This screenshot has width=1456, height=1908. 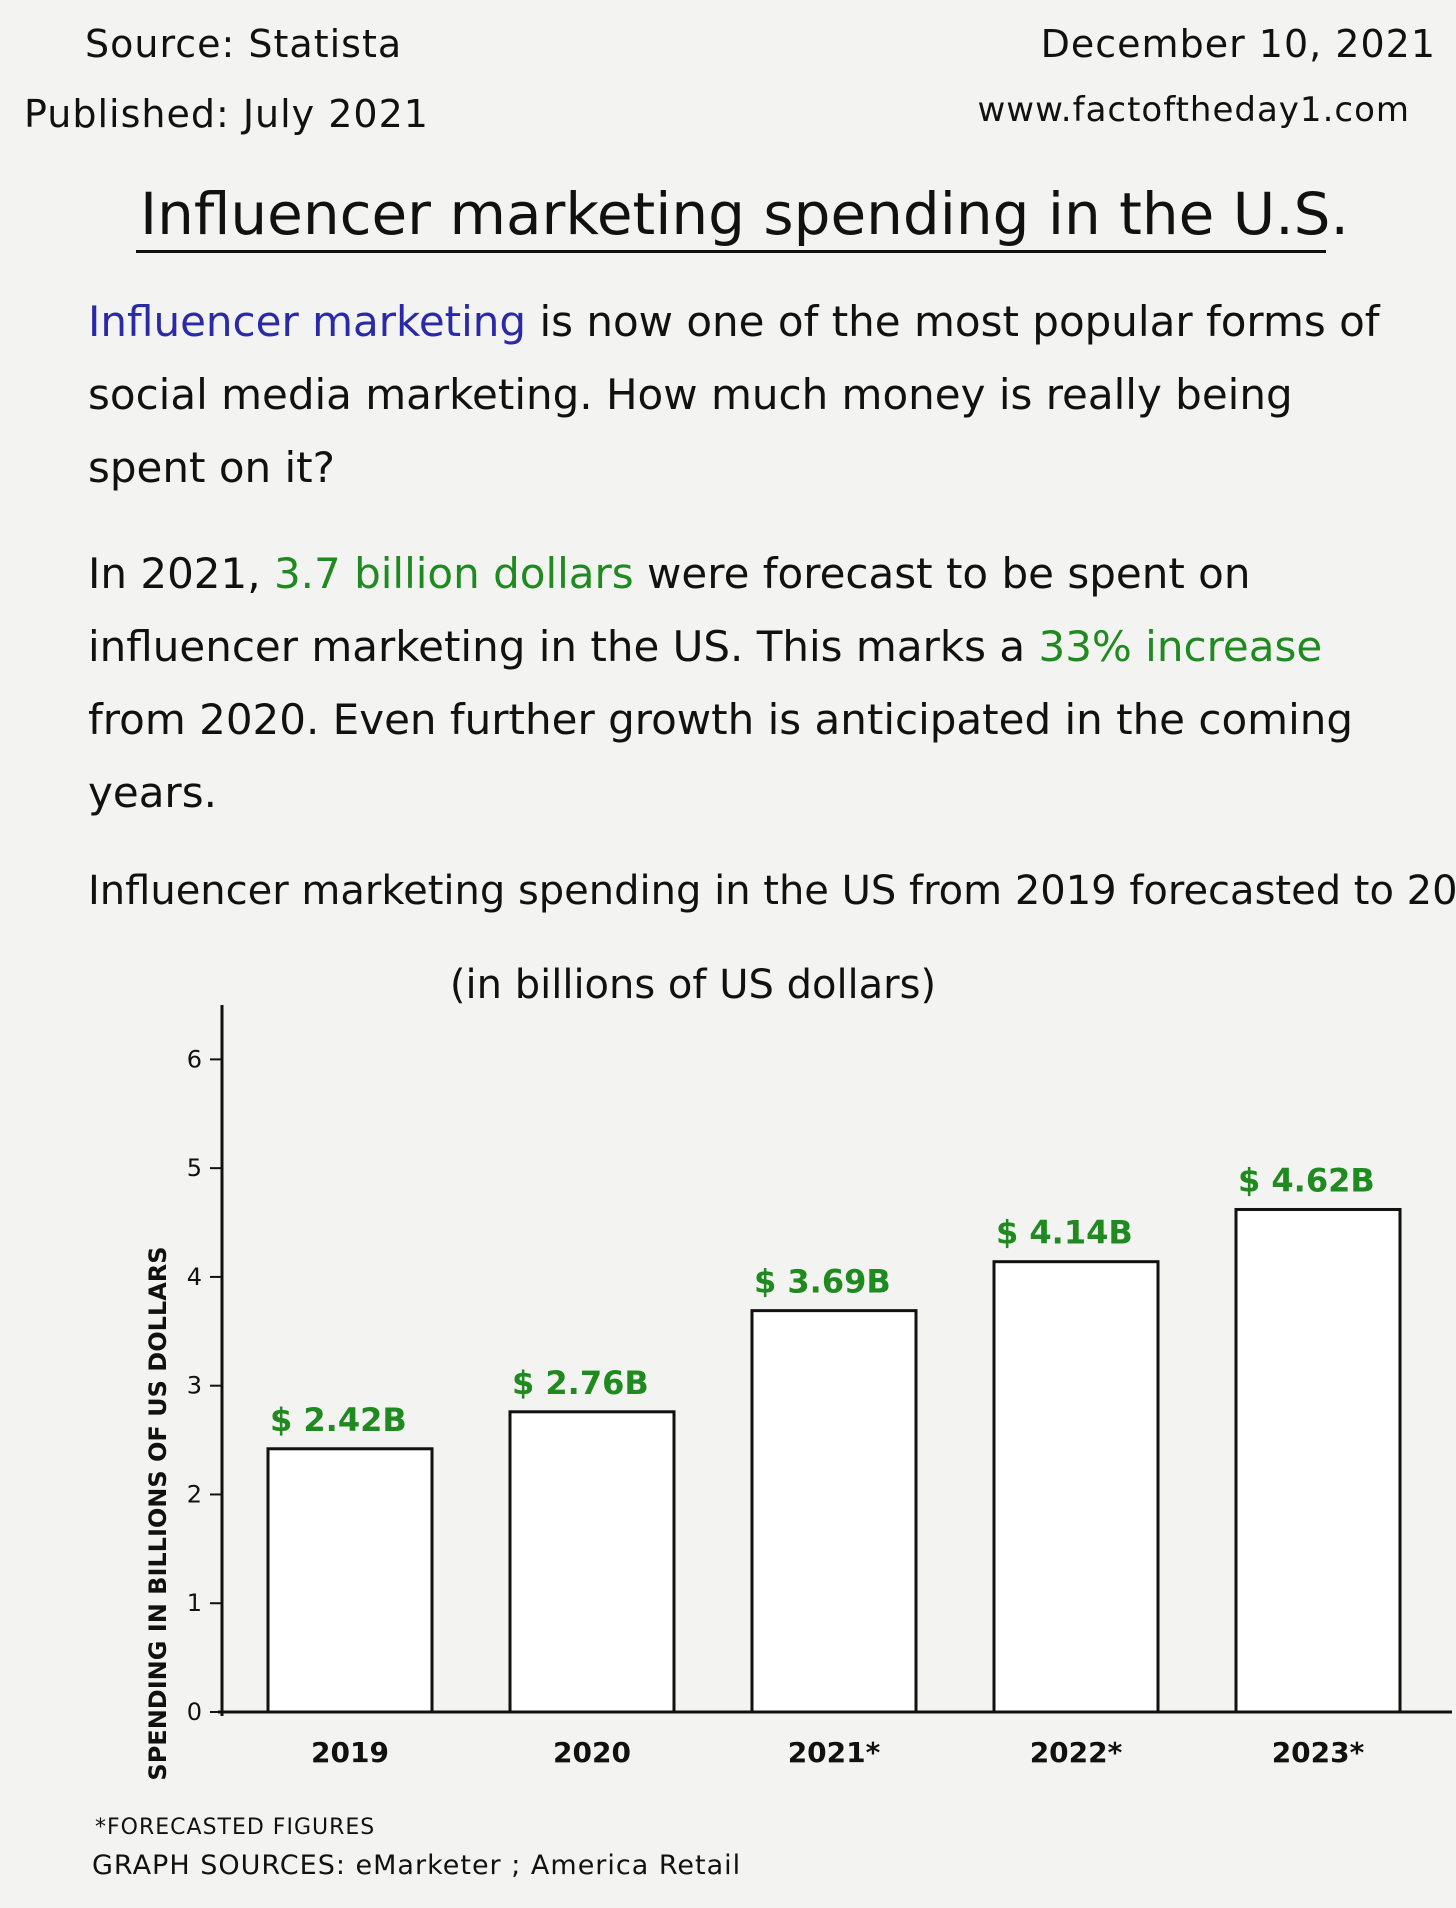 I want to click on y-tick-label: 0, so click(x=194, y=1712).